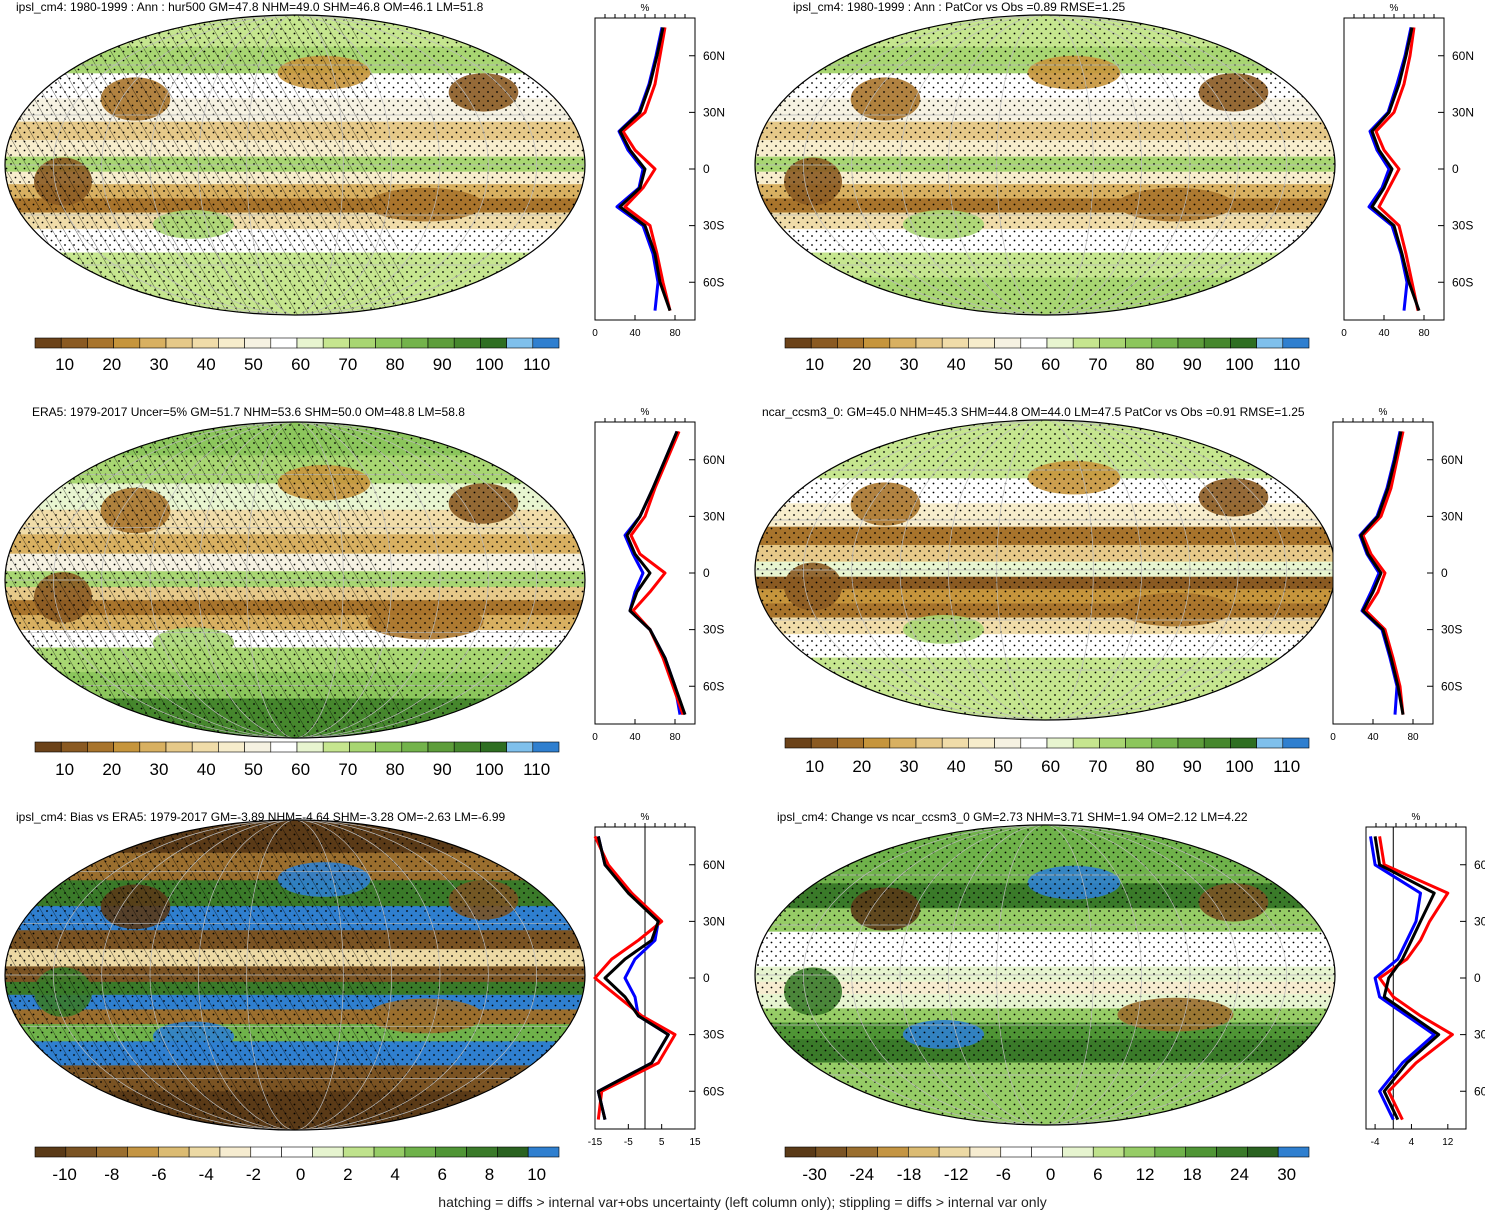 This screenshot has height=1212, width=1485. What do you see at coordinates (1463, 56) in the screenshot?
I see `profile-lat-label: 60N` at bounding box center [1463, 56].